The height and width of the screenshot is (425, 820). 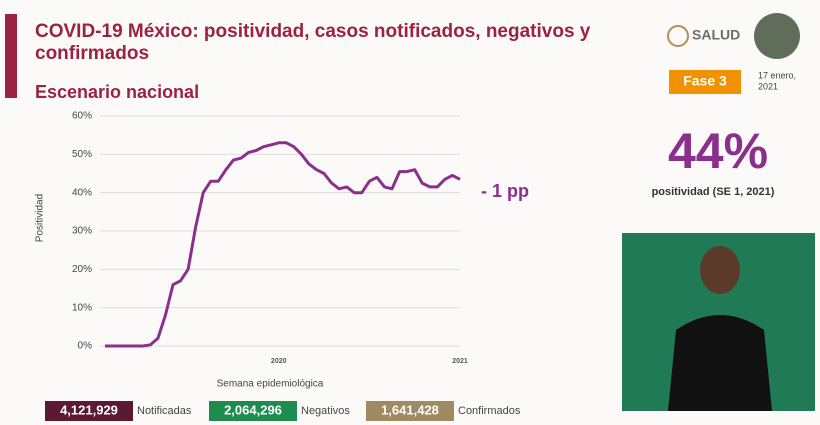 What do you see at coordinates (82, 154) in the screenshot?
I see `y-tick-label: 50%` at bounding box center [82, 154].